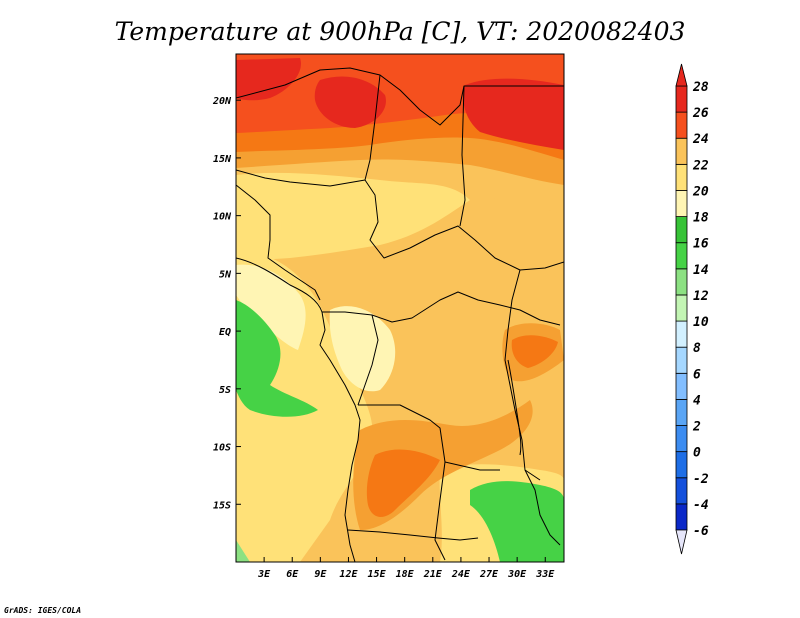 This screenshot has height=618, width=800. Describe the element at coordinates (271, 307) in the screenshot. I see `field-band-18-gulf` at that location.